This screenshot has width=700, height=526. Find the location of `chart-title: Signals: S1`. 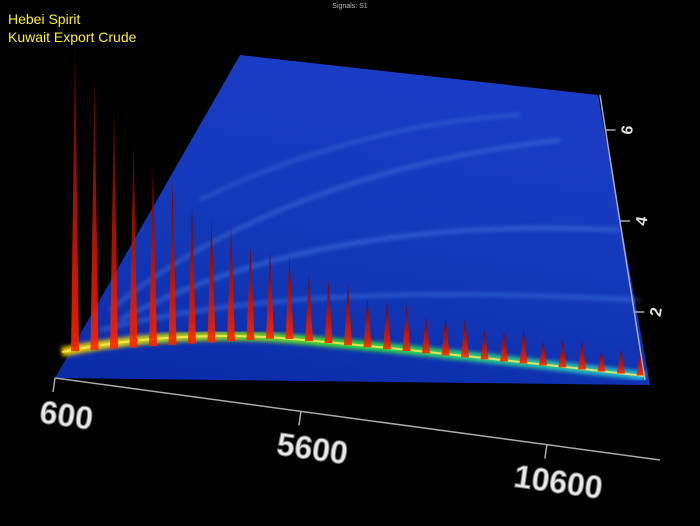

chart-title: Signals: S1 is located at coordinates (350, 6).